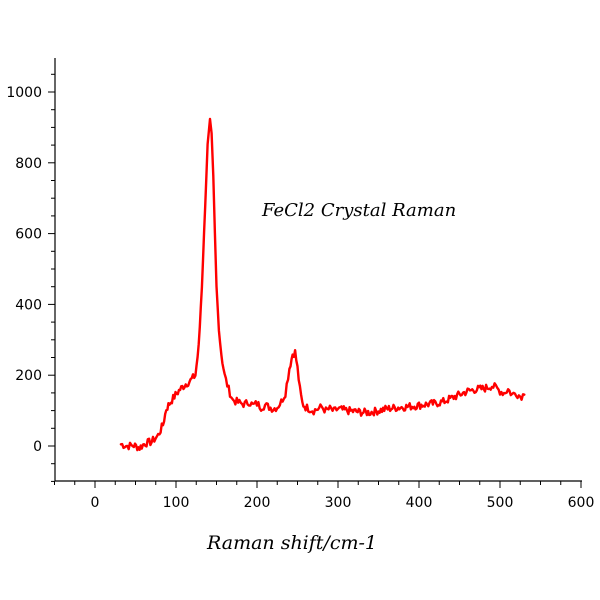 This screenshot has width=600, height=600. I want to click on y-tick-label: 0, so click(37, 447).